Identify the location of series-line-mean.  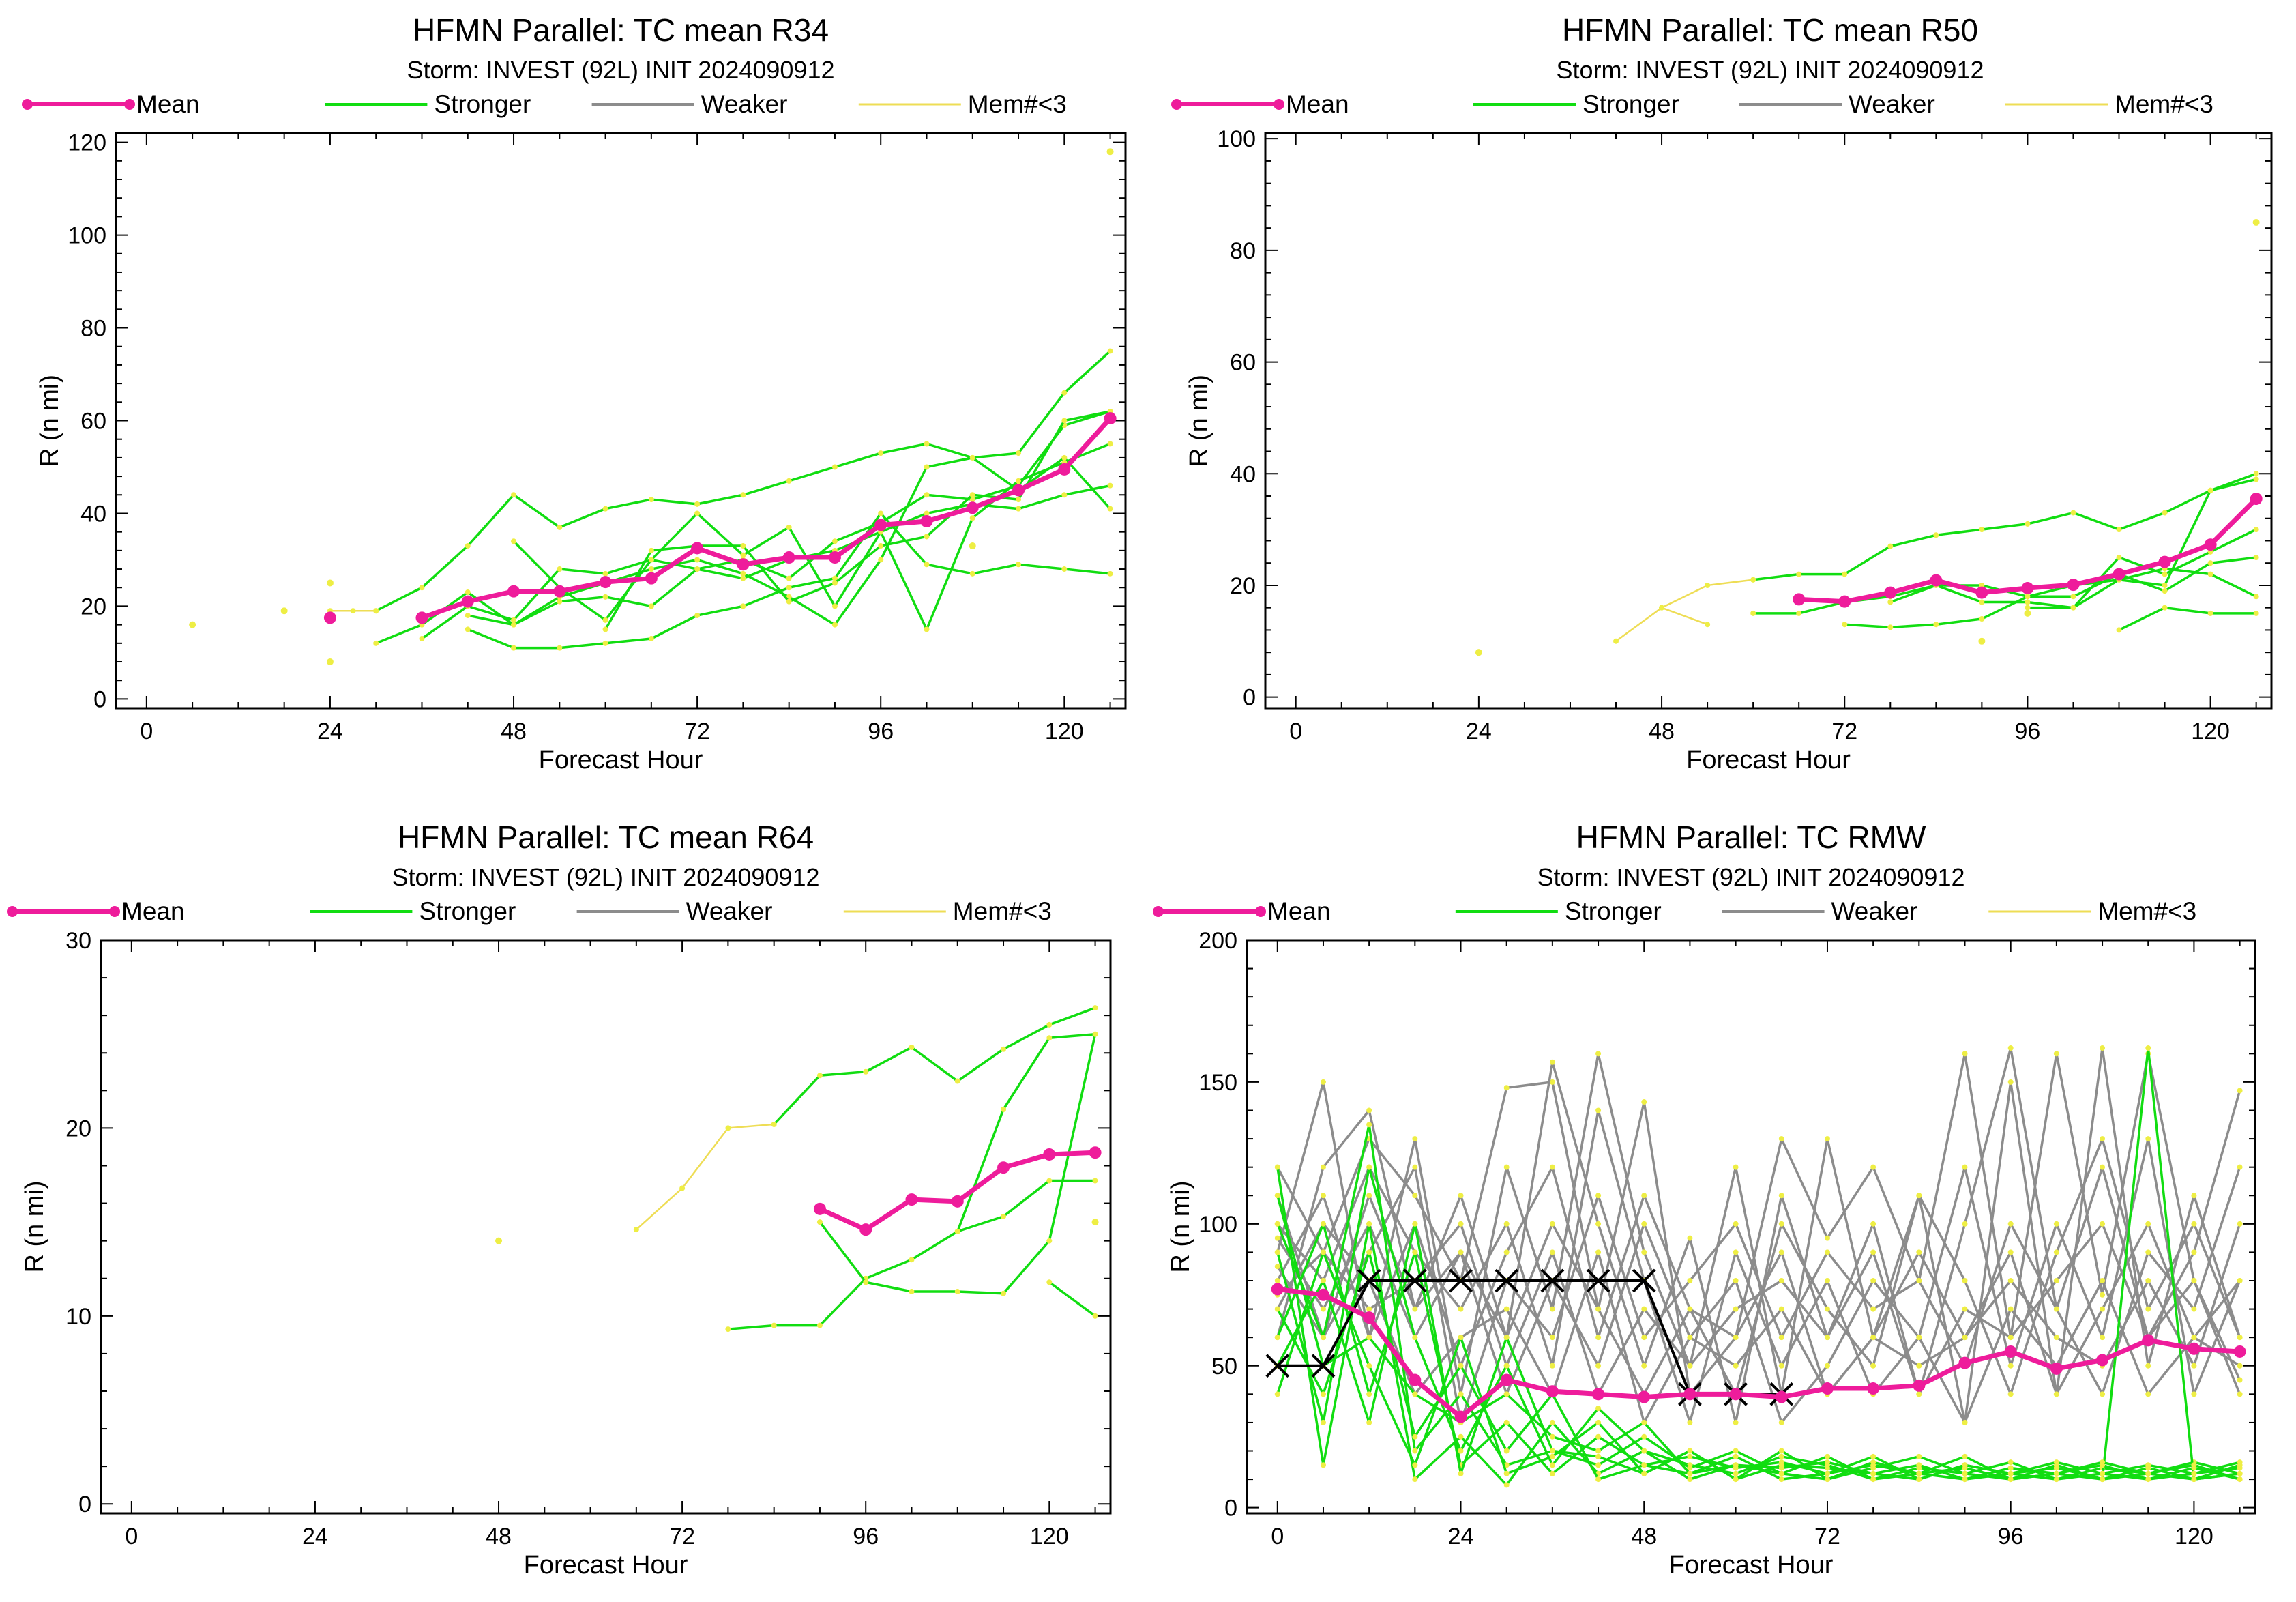
(1758, 1353).